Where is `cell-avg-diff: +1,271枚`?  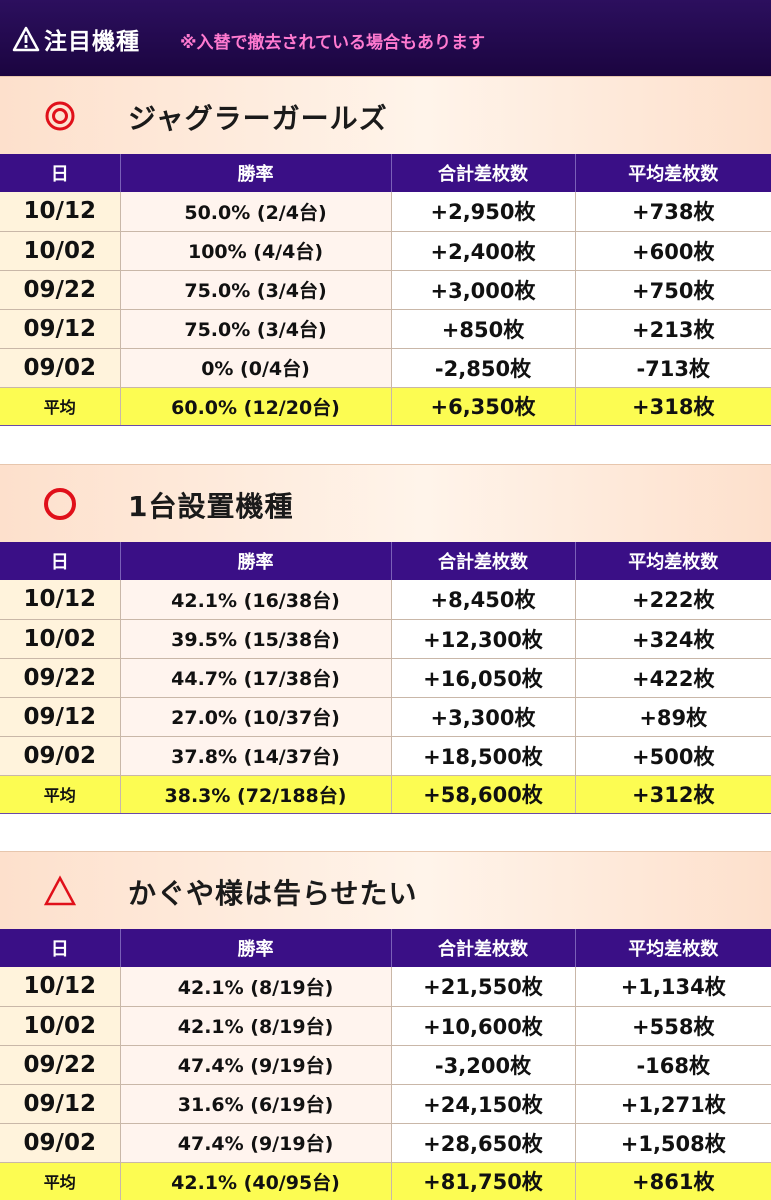 cell-avg-diff: +1,271枚 is located at coordinates (673, 1104).